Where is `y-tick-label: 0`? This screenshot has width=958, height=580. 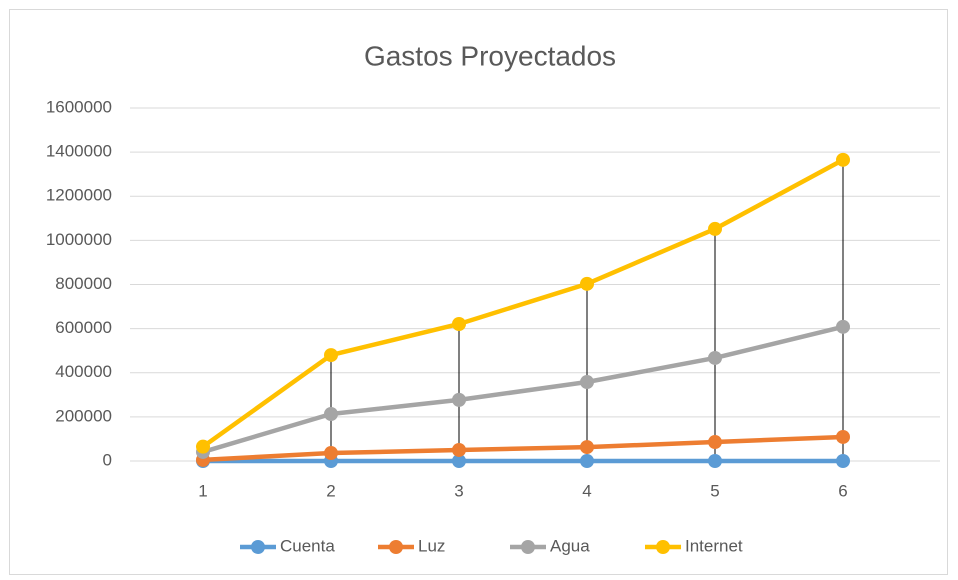 y-tick-label: 0 is located at coordinates (107, 459).